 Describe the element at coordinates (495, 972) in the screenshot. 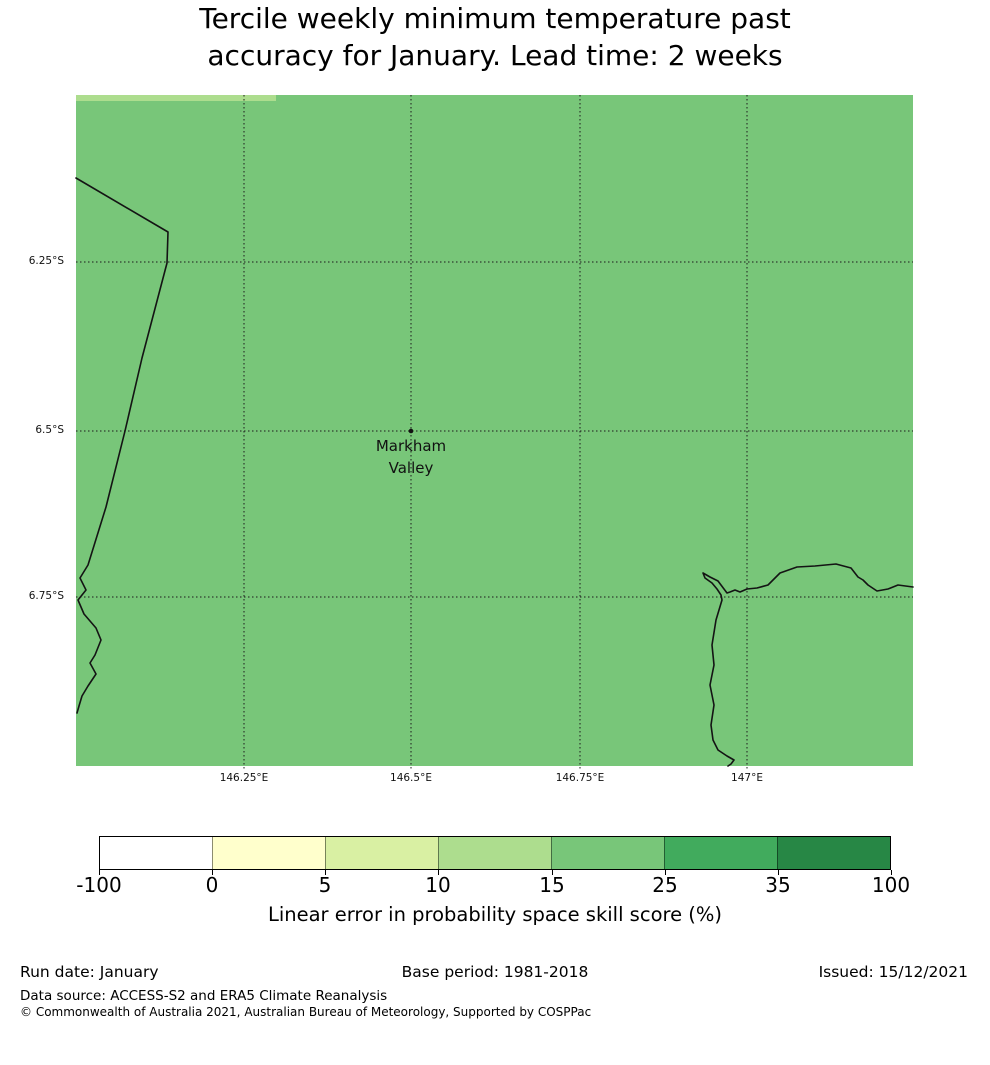

I see `footer-base-period: Base period: 1981-2018` at that location.